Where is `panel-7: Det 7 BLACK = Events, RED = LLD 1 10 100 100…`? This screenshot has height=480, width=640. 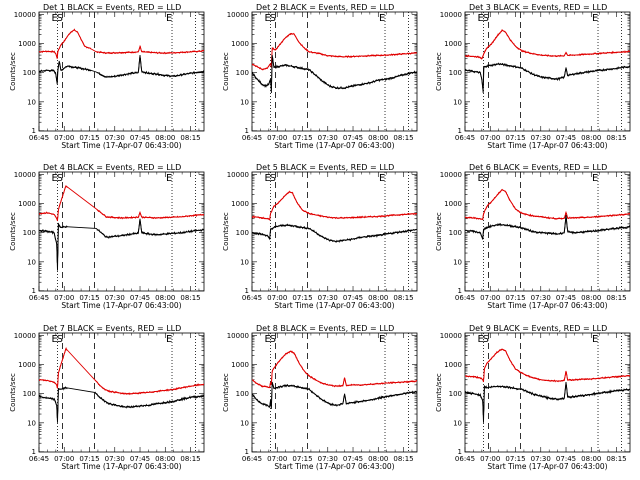 panel-7: Det 7 BLACK = Events, RED = LLD 1 10 100 100… is located at coordinates (107, 397).